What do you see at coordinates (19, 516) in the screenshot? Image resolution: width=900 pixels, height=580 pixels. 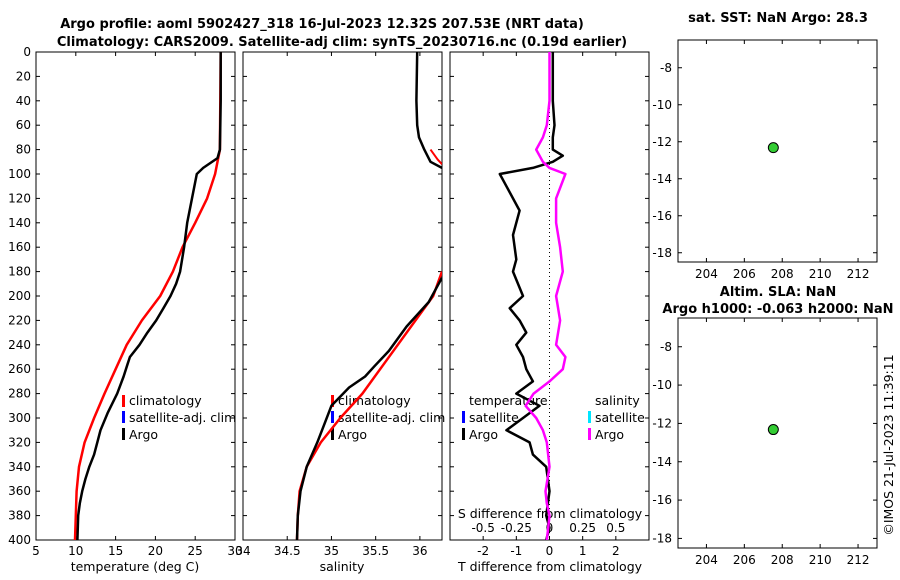 I see `depth-tick-label: 380` at bounding box center [19, 516].